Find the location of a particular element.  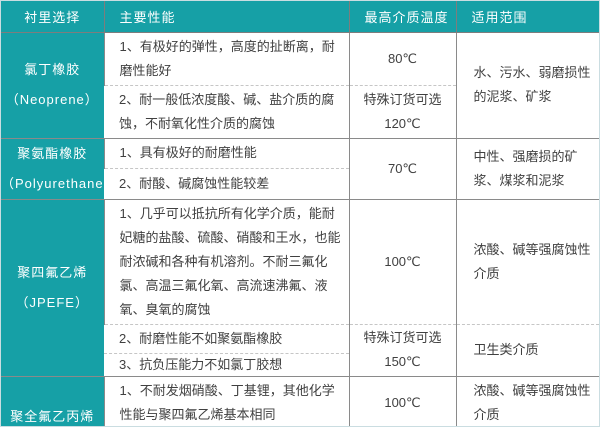

material-name-en: （Polyurethane） is located at coordinates (59, 183).